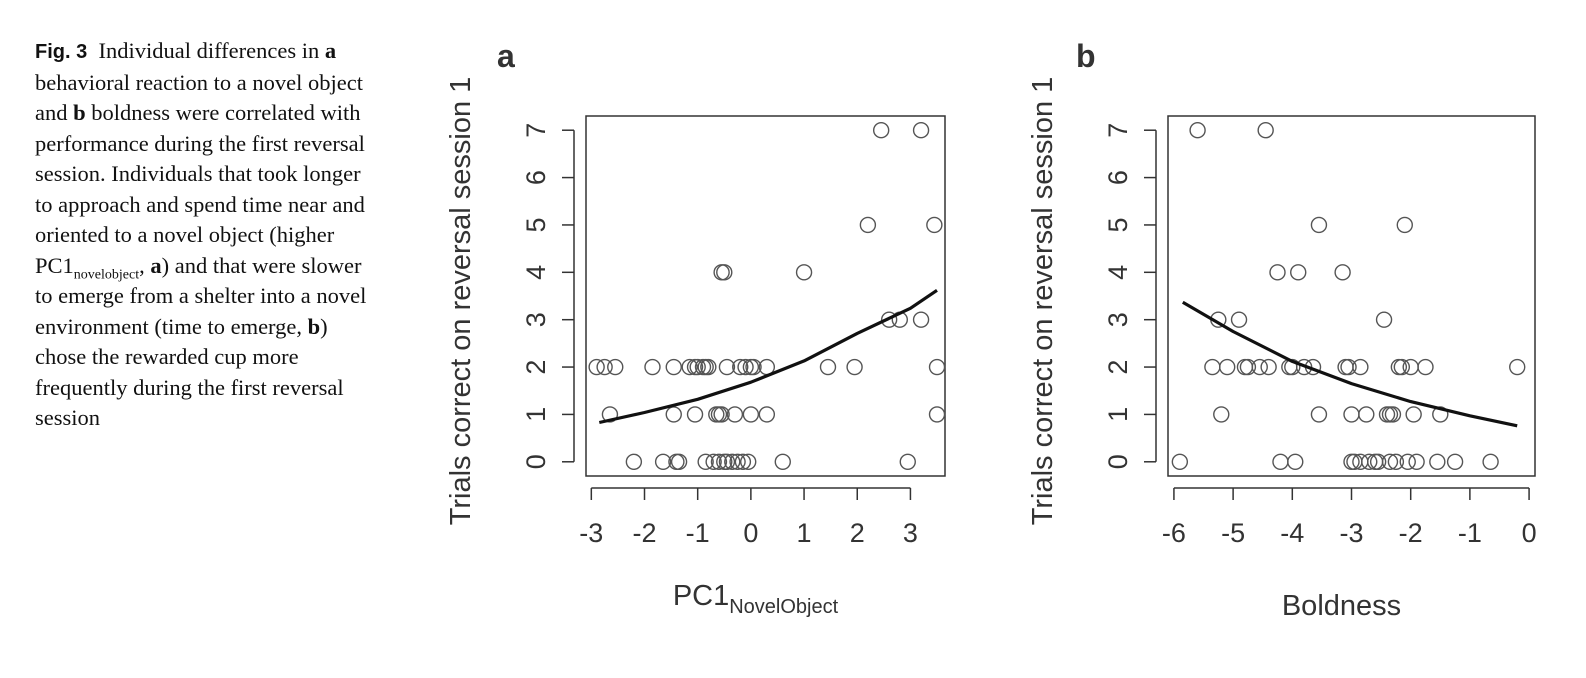  What do you see at coordinates (461, 301) in the screenshot?
I see `y-axis-title: Trials correct on reversal session 1` at bounding box center [461, 301].